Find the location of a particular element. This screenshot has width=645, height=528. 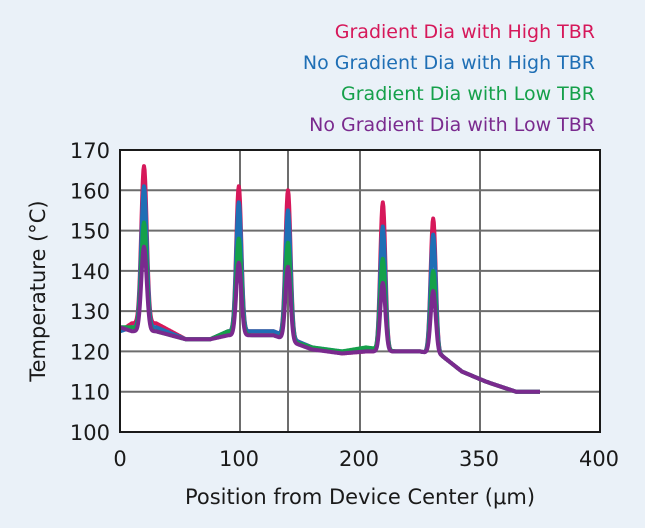

x-tick-label: 100 is located at coordinates (239, 459).